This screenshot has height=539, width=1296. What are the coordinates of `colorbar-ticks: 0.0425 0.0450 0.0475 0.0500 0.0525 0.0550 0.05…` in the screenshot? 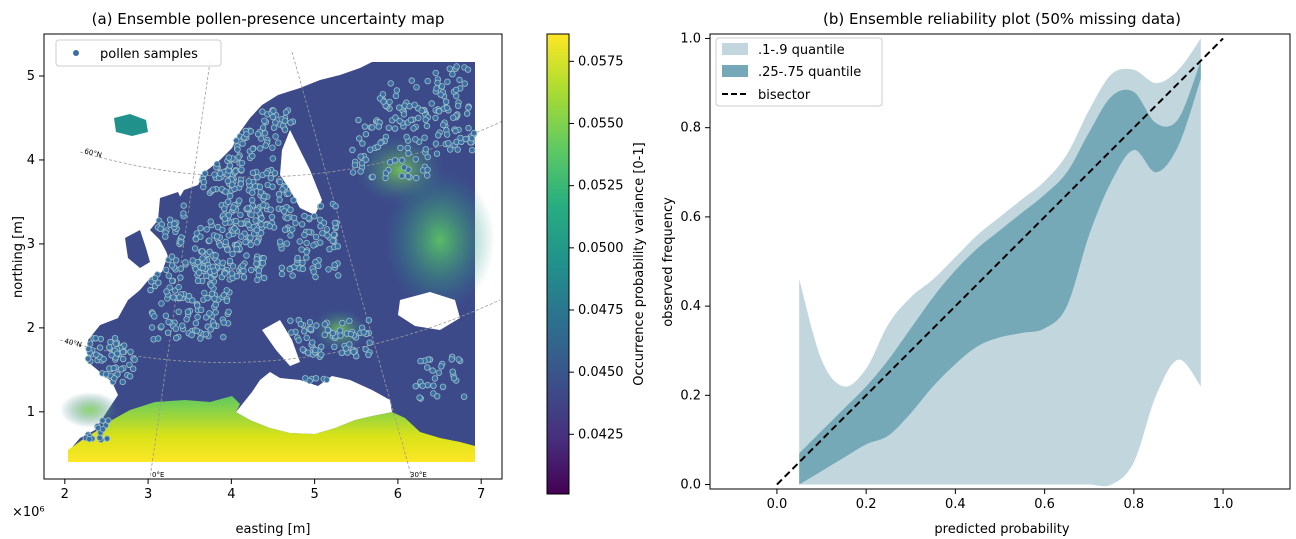 It's located at (596, 248).